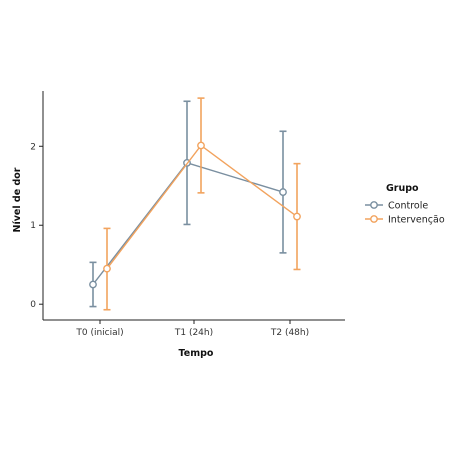  What do you see at coordinates (33, 305) in the screenshot?
I see `y-tick-label-0: 0` at bounding box center [33, 305].